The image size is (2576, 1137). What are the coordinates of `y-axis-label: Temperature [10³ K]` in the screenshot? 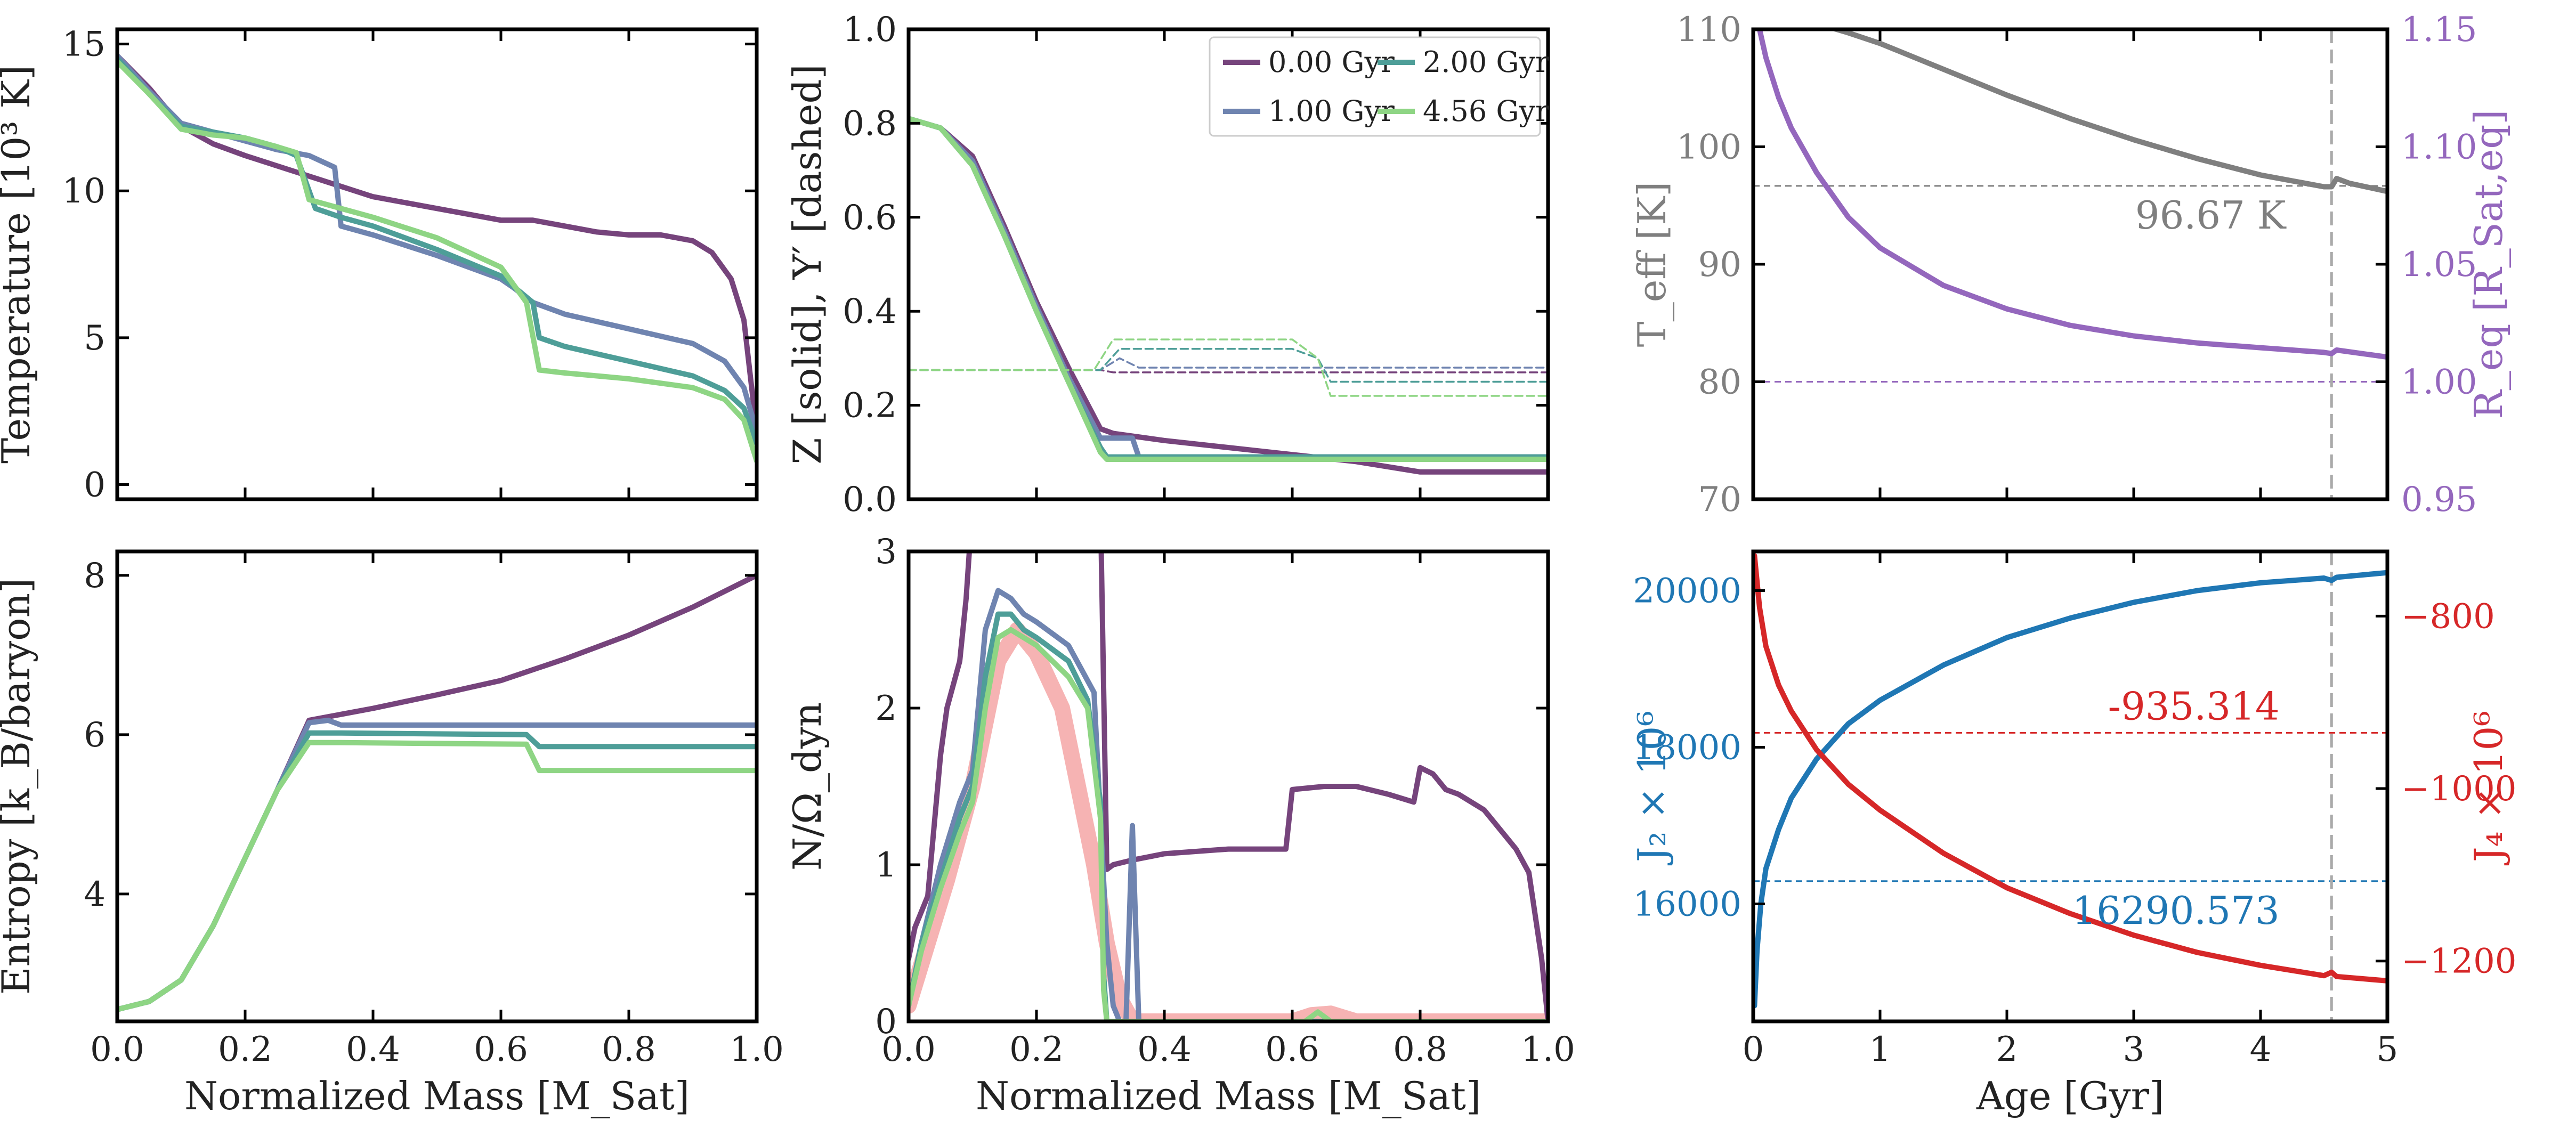 It's located at (19, 264).